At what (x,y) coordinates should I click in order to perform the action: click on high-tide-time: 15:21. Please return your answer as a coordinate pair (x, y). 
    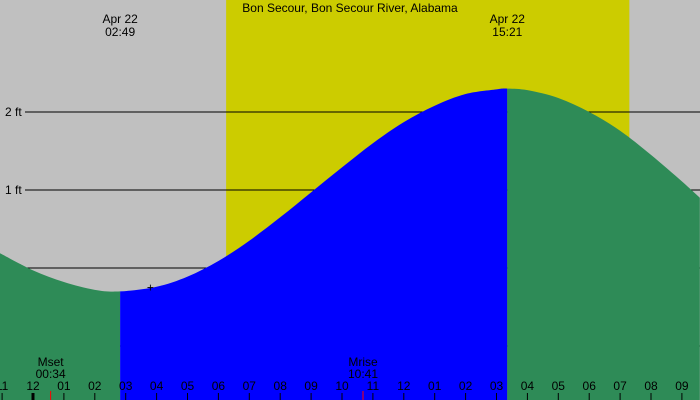
    Looking at the image, I should click on (507, 32).